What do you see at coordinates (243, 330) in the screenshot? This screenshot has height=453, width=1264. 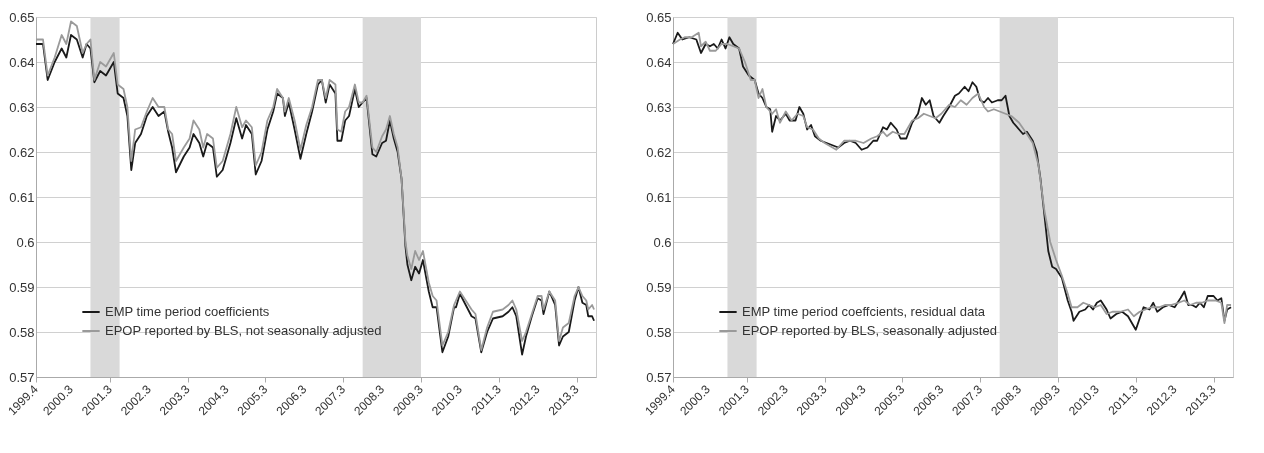 I see `legend-label: EPOP reported by BLS, not seasonally adjusted` at bounding box center [243, 330].